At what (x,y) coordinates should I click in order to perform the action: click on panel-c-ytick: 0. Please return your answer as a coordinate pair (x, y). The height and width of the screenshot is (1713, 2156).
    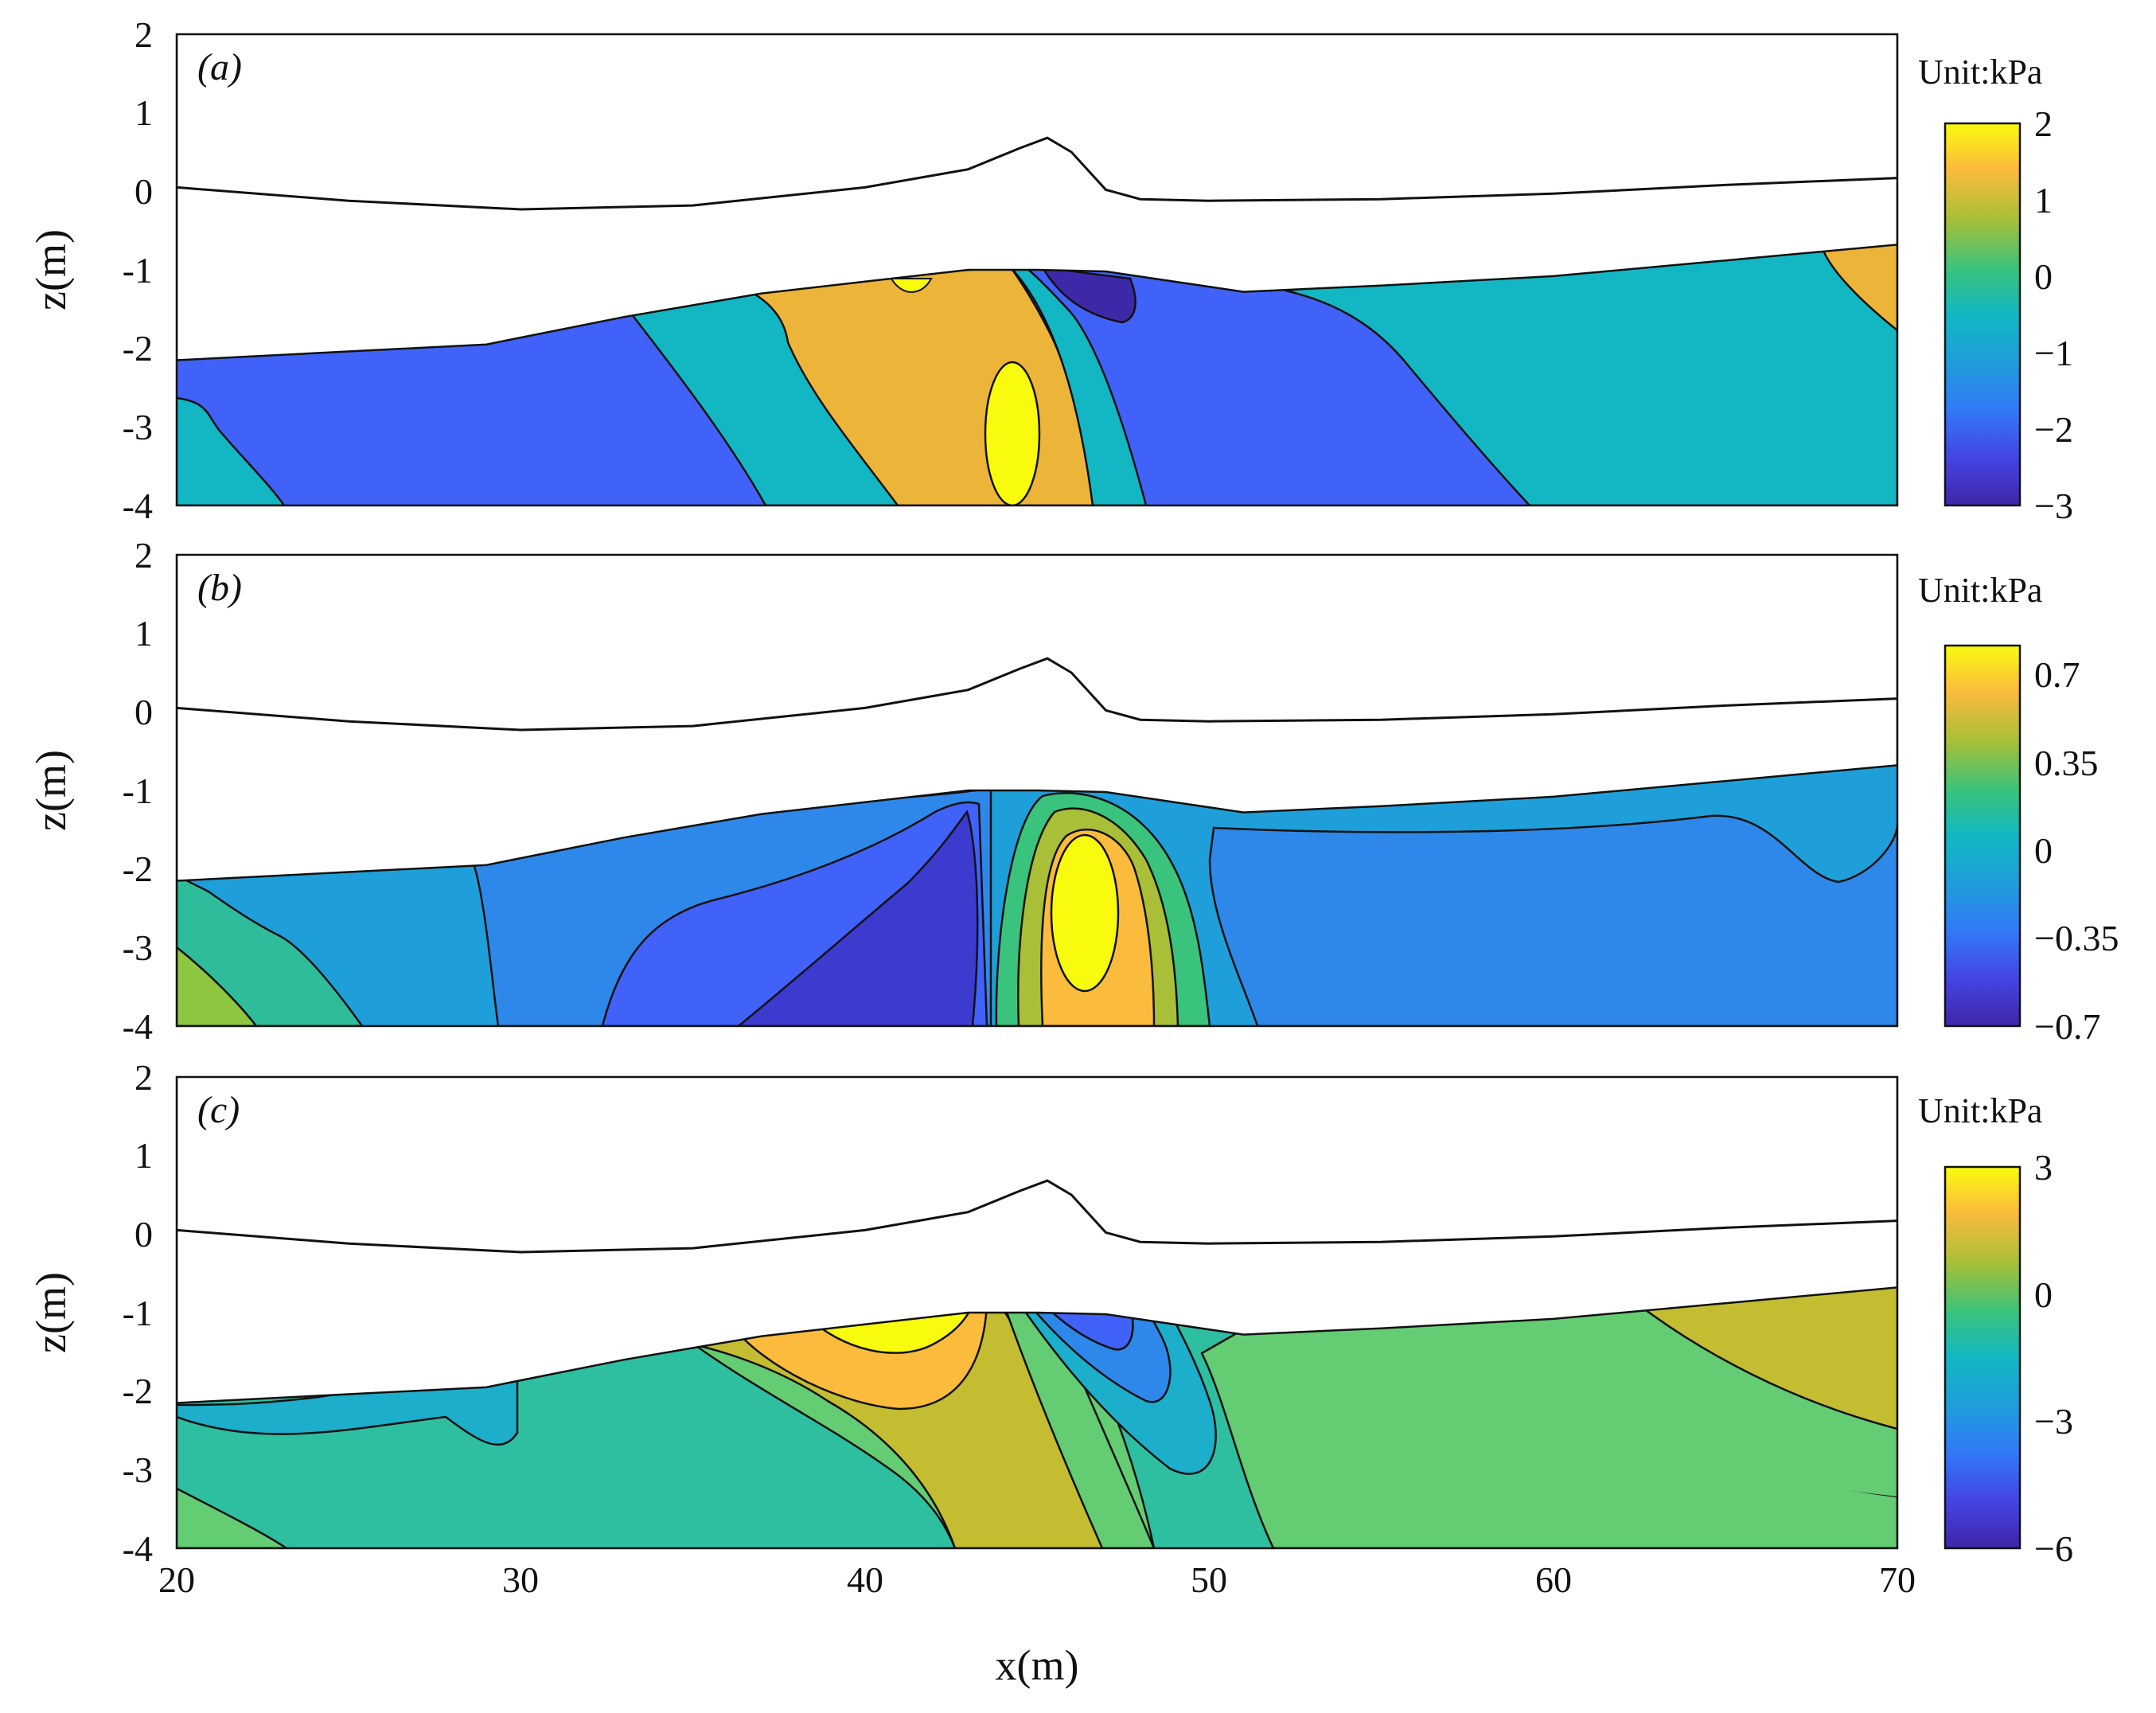
    Looking at the image, I should click on (144, 1234).